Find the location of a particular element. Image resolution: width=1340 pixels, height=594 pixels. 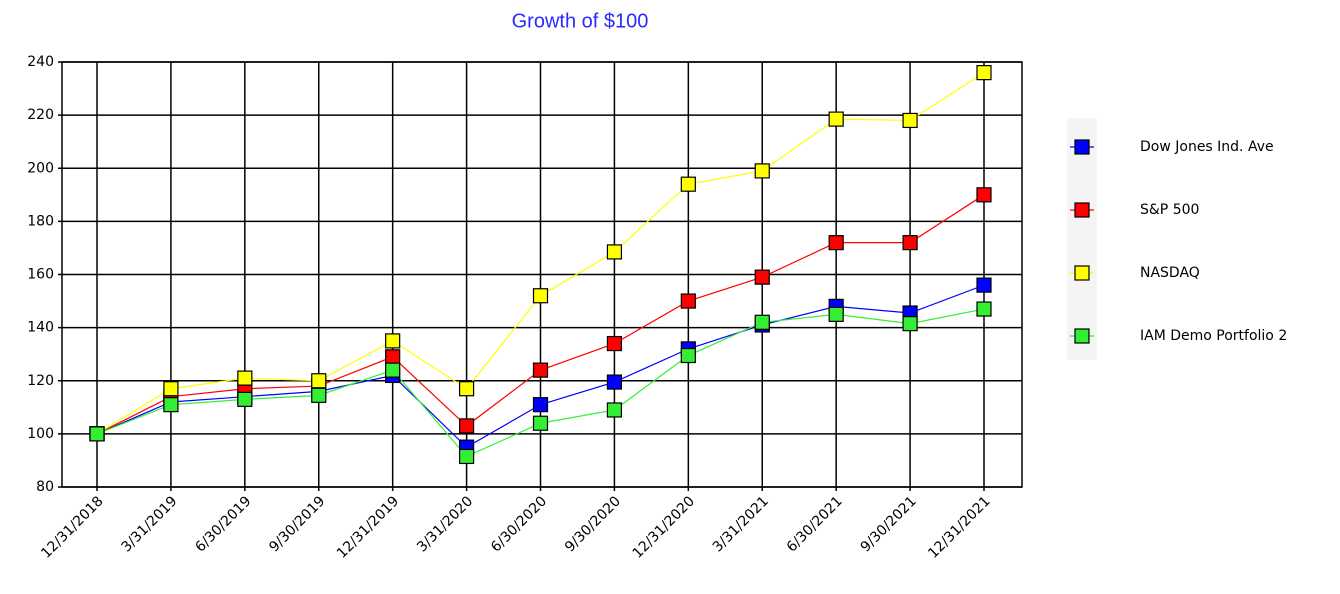

y-tick-label: 80 is located at coordinates (45, 487).